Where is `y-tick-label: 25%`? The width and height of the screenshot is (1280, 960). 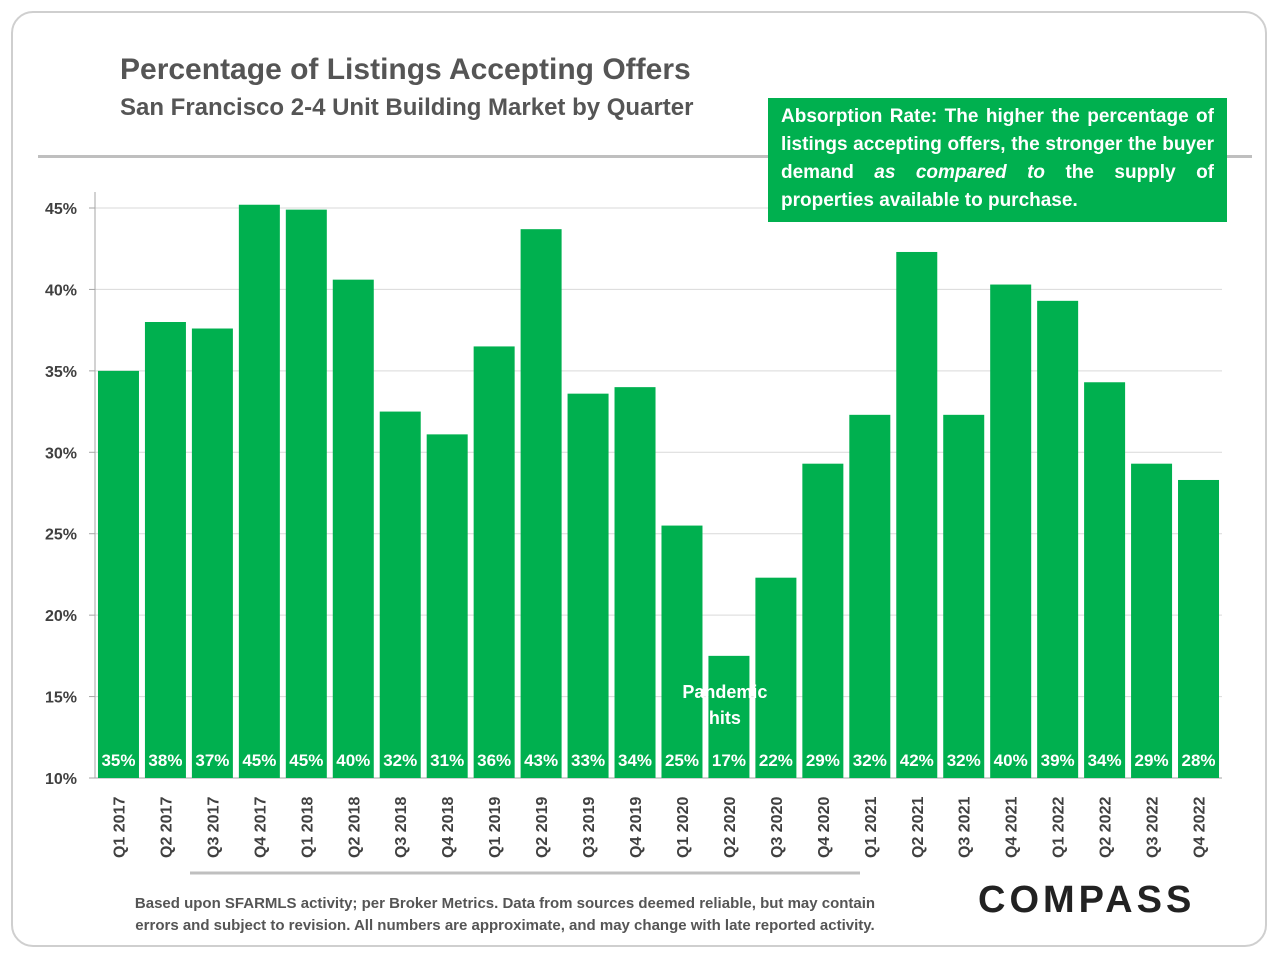
y-tick-label: 25% is located at coordinates (61, 535).